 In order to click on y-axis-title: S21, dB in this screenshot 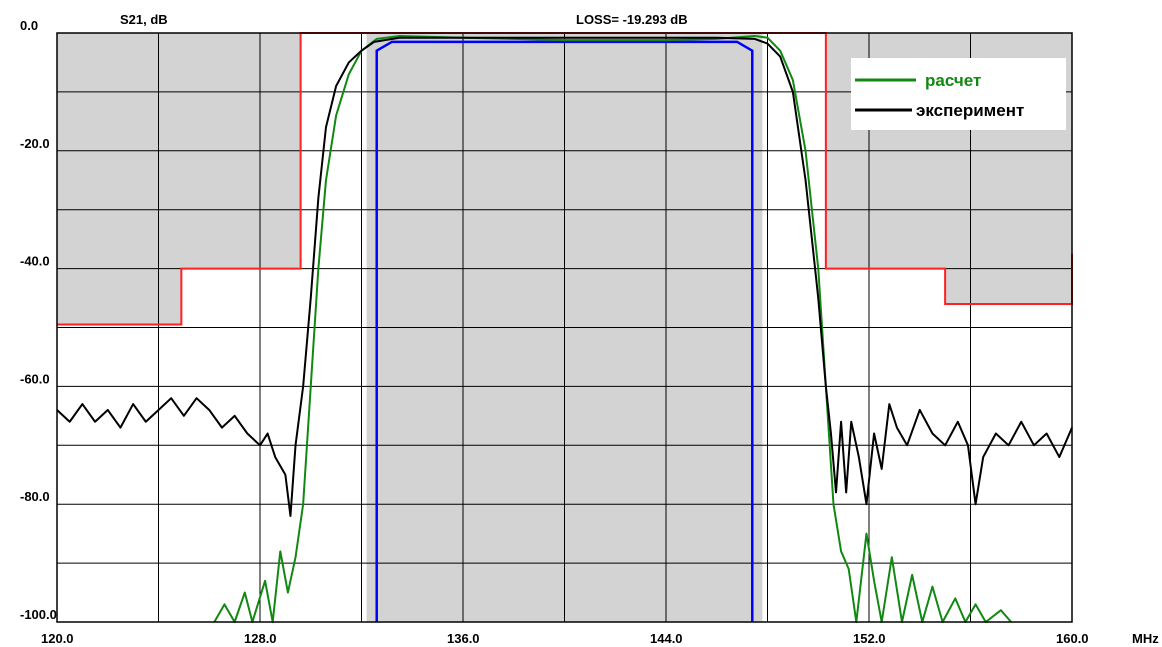, I will do `click(144, 19)`.